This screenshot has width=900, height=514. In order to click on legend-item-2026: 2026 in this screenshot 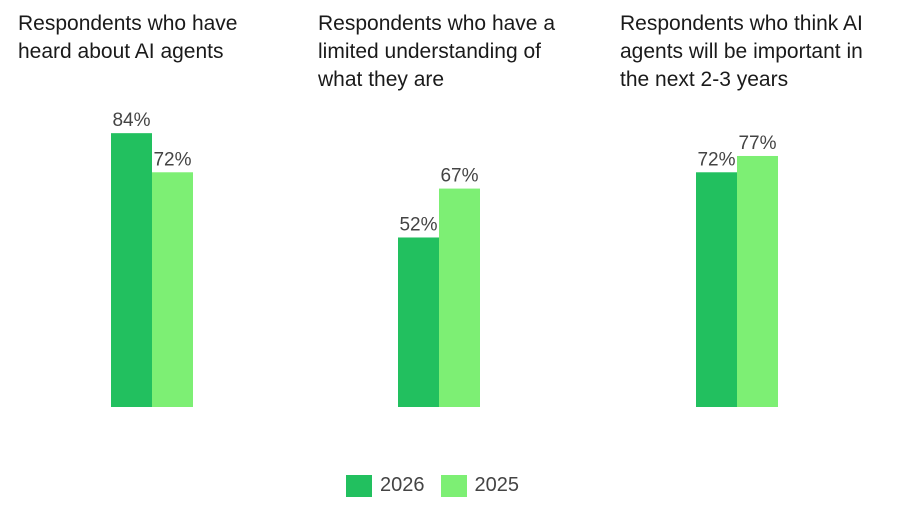, I will do `click(385, 485)`.